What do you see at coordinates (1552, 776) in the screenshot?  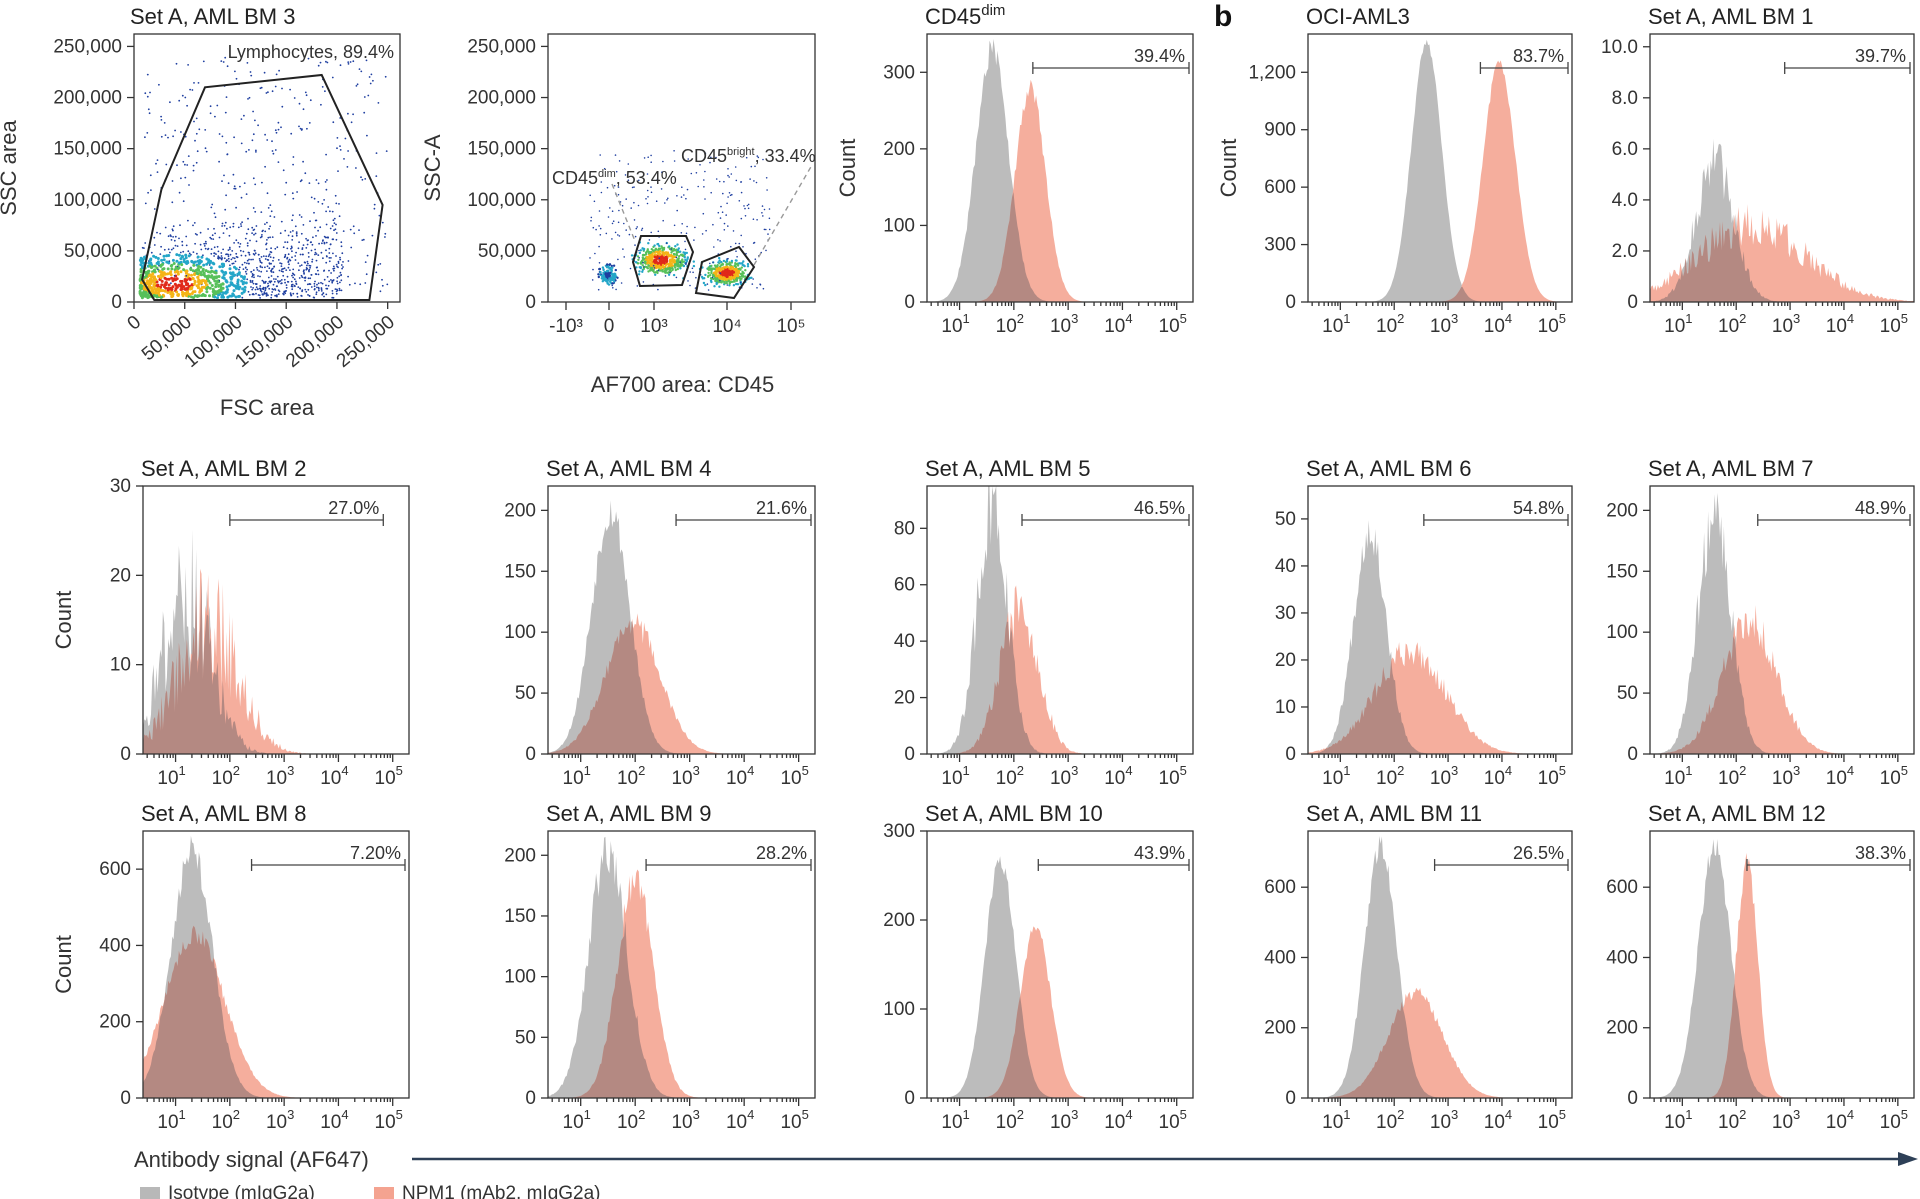 I see `x-tick-label: 10⁵` at bounding box center [1552, 776].